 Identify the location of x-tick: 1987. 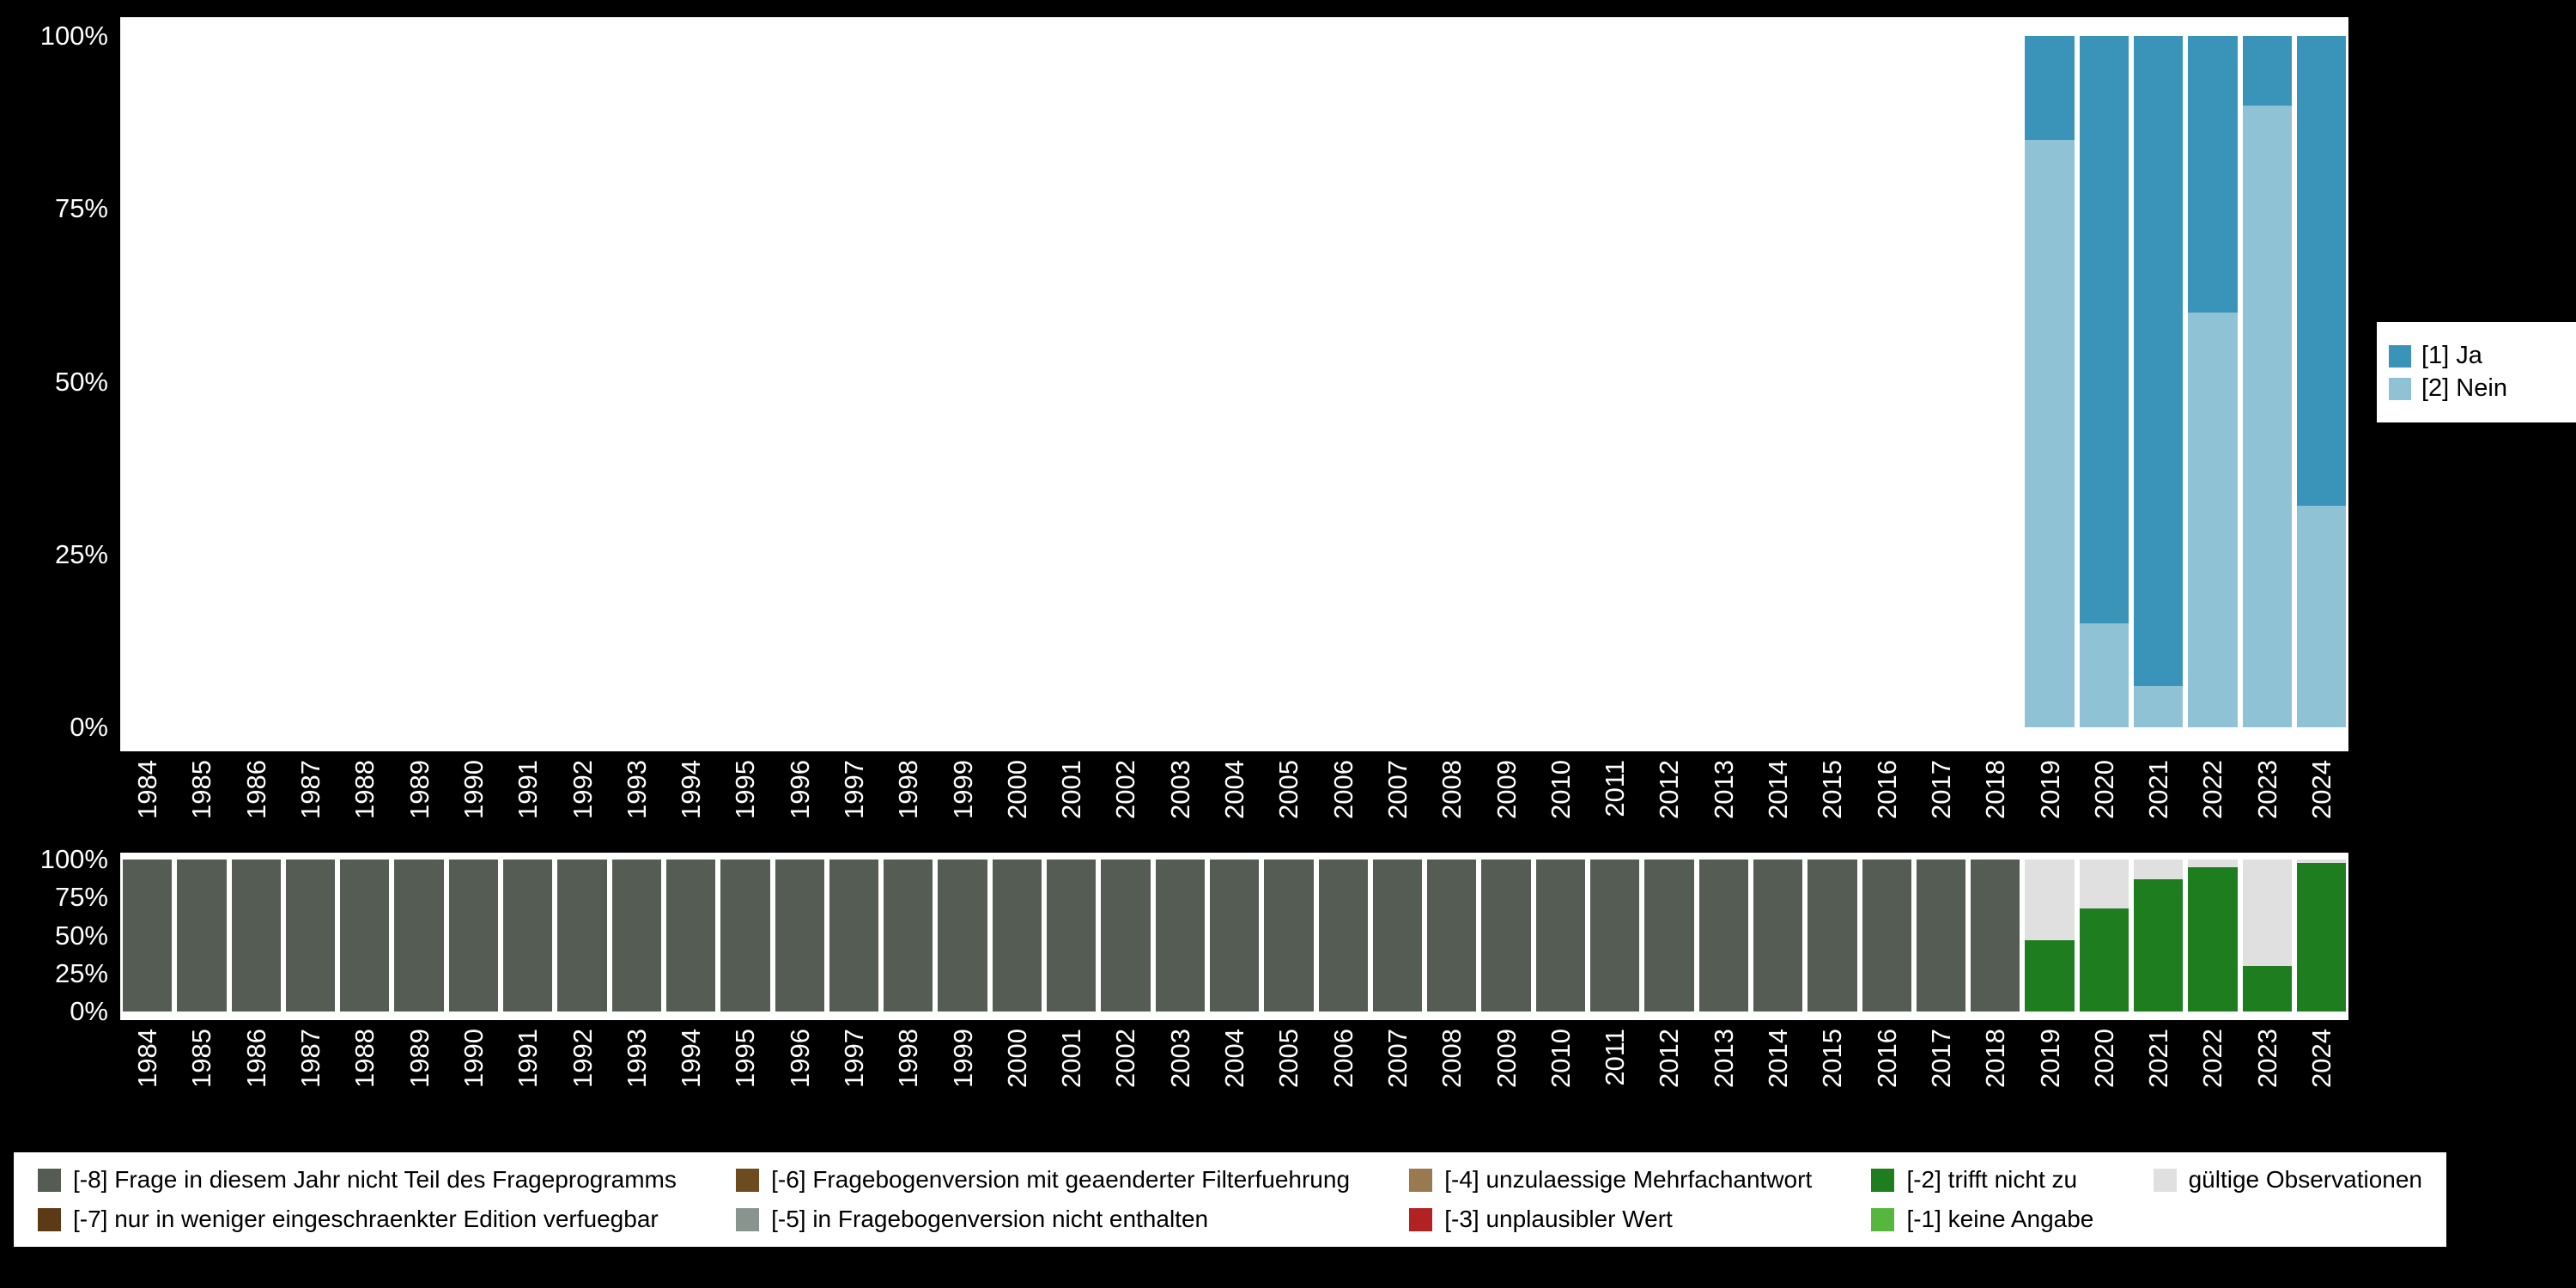
(310, 799).